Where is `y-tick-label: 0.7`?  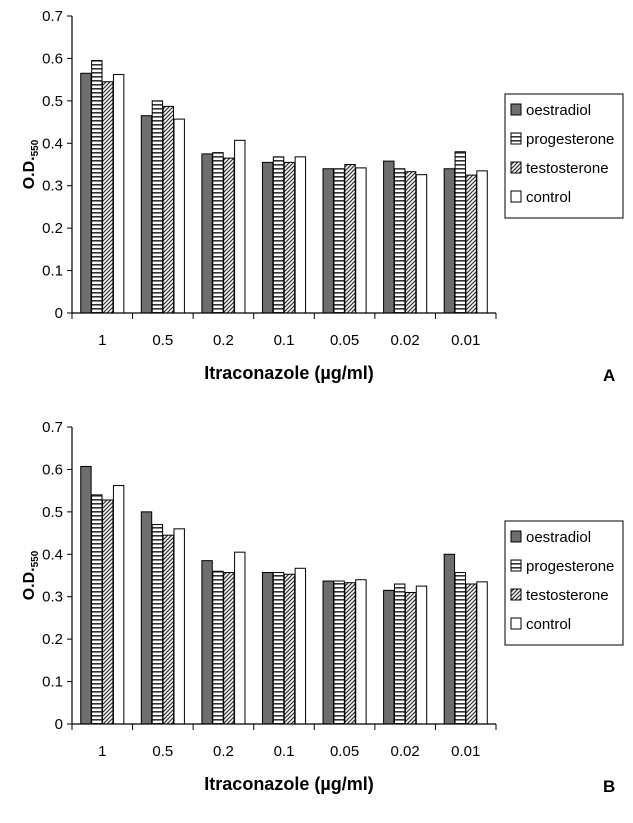 y-tick-label: 0.7 is located at coordinates (52, 16).